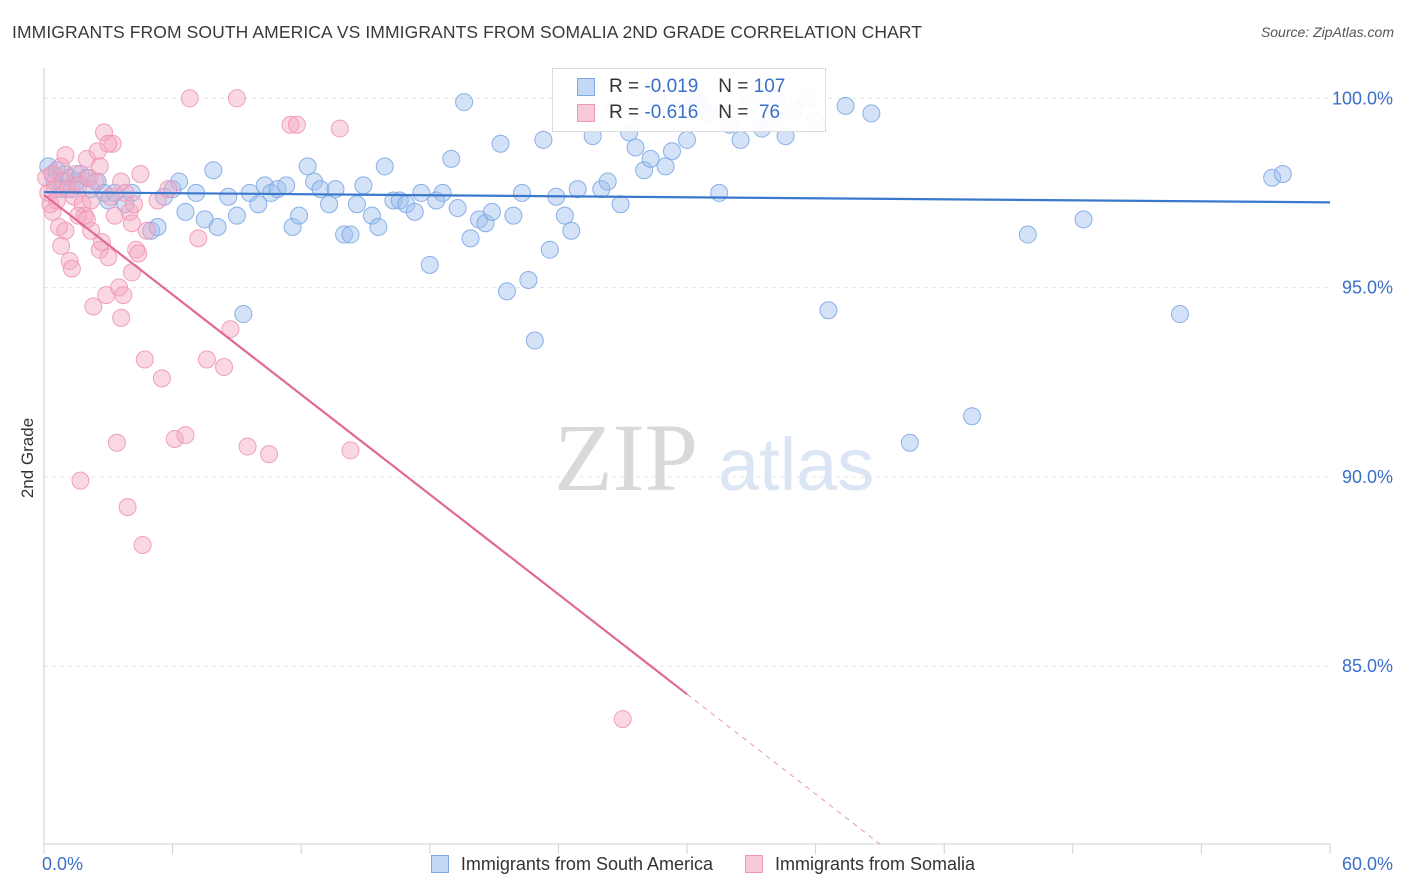 This screenshot has height=892, width=1406. Describe the element at coordinates (586, 113) in the screenshot. I see `legend-swatch-pink` at that location.